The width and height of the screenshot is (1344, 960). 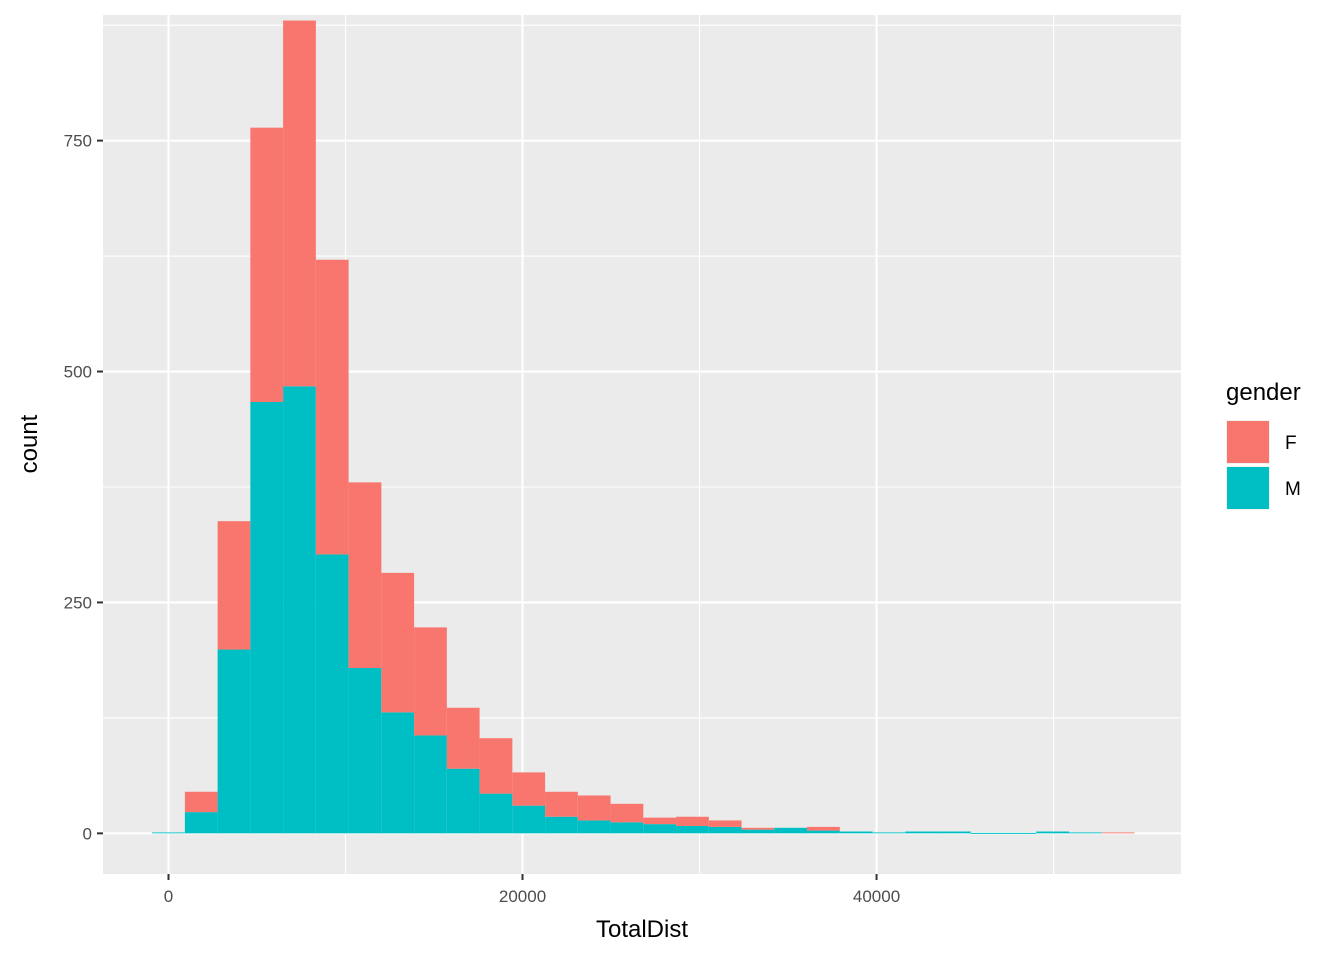 What do you see at coordinates (1263, 392) in the screenshot?
I see `legend-title: gender` at bounding box center [1263, 392].